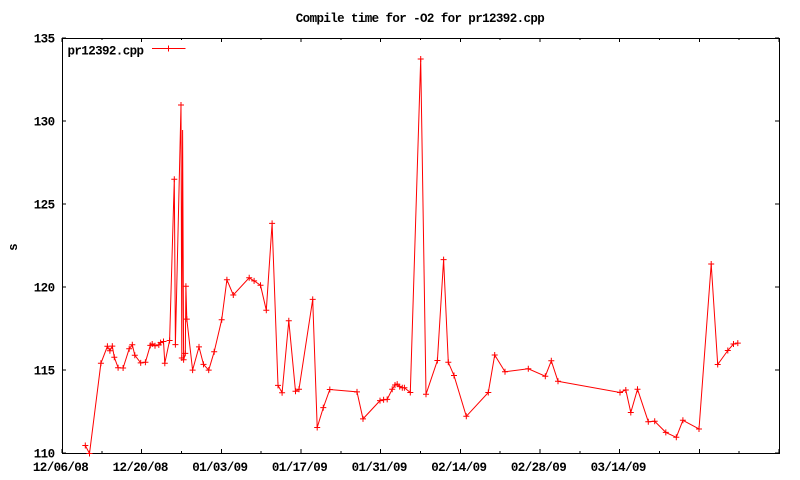 The height and width of the screenshot is (480, 800). Describe the element at coordinates (219, 468) in the screenshot. I see `svg-text: 01/03/09` at that location.